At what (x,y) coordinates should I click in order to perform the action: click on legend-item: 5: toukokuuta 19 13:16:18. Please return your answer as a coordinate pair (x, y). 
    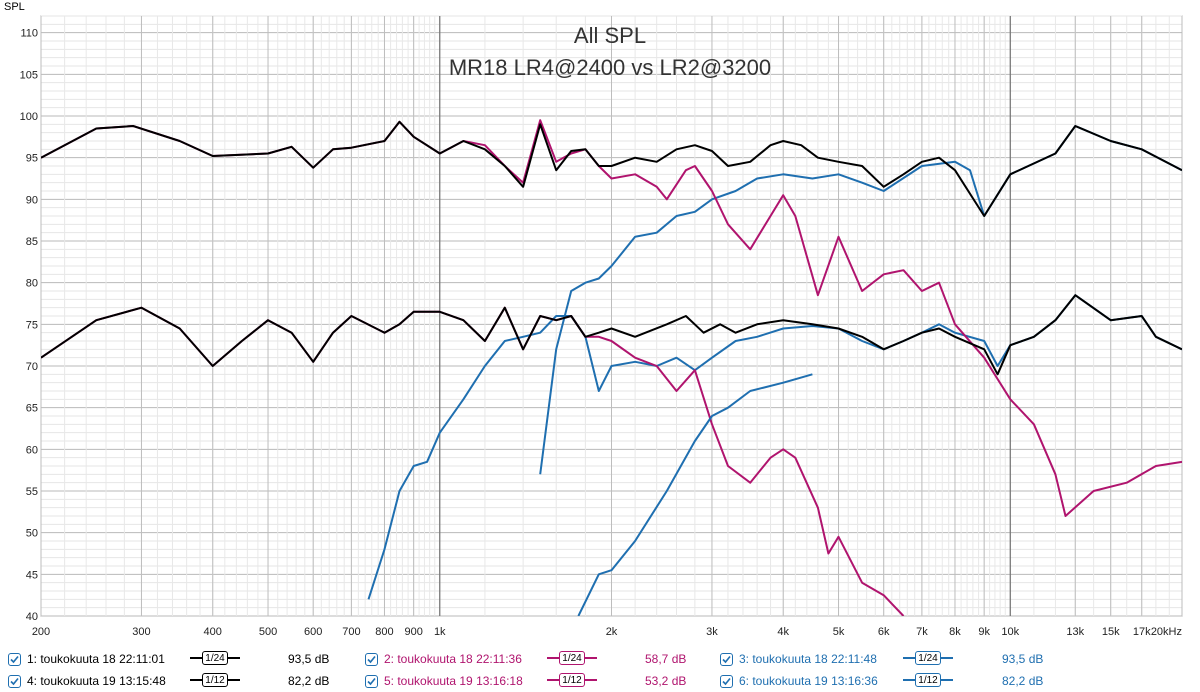
    Looking at the image, I should click on (444, 681).